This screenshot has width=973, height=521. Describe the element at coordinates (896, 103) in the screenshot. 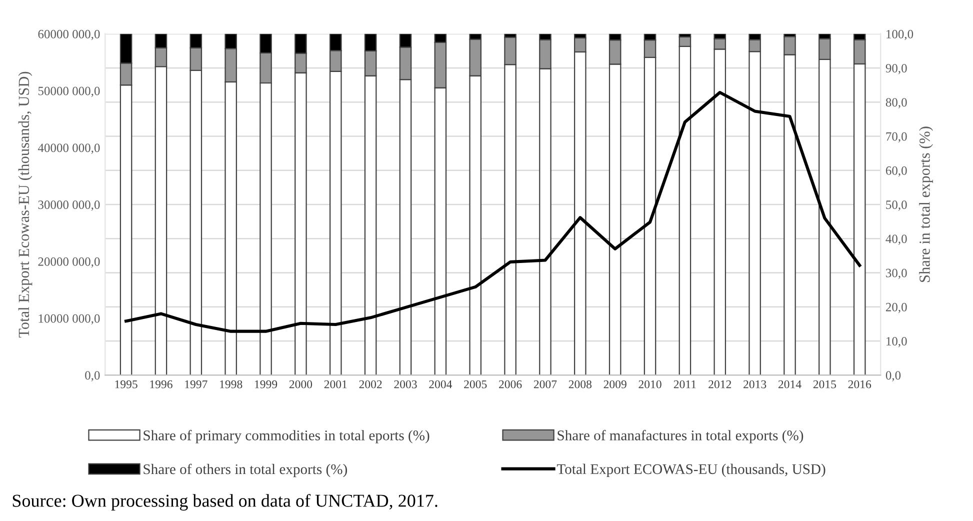

I see `y2-tick-label: 80,0` at that location.